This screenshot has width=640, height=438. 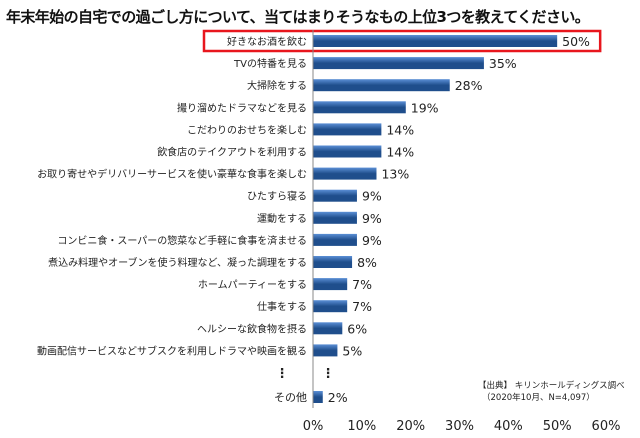 What do you see at coordinates (318, 397) in the screenshot?
I see `bar-other` at bounding box center [318, 397].